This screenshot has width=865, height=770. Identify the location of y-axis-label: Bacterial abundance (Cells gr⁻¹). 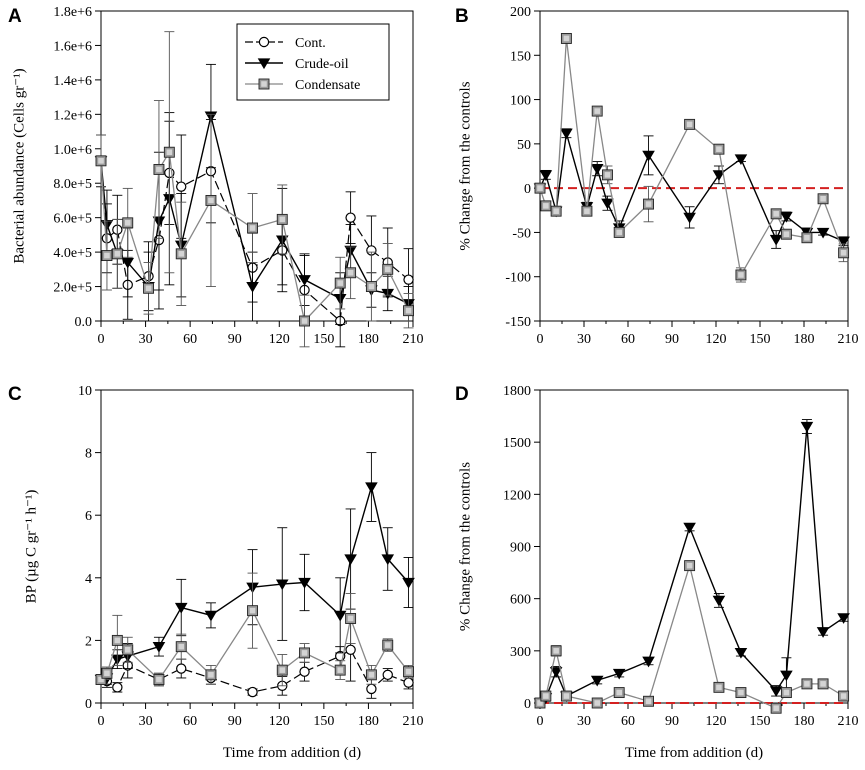
(19, 165).